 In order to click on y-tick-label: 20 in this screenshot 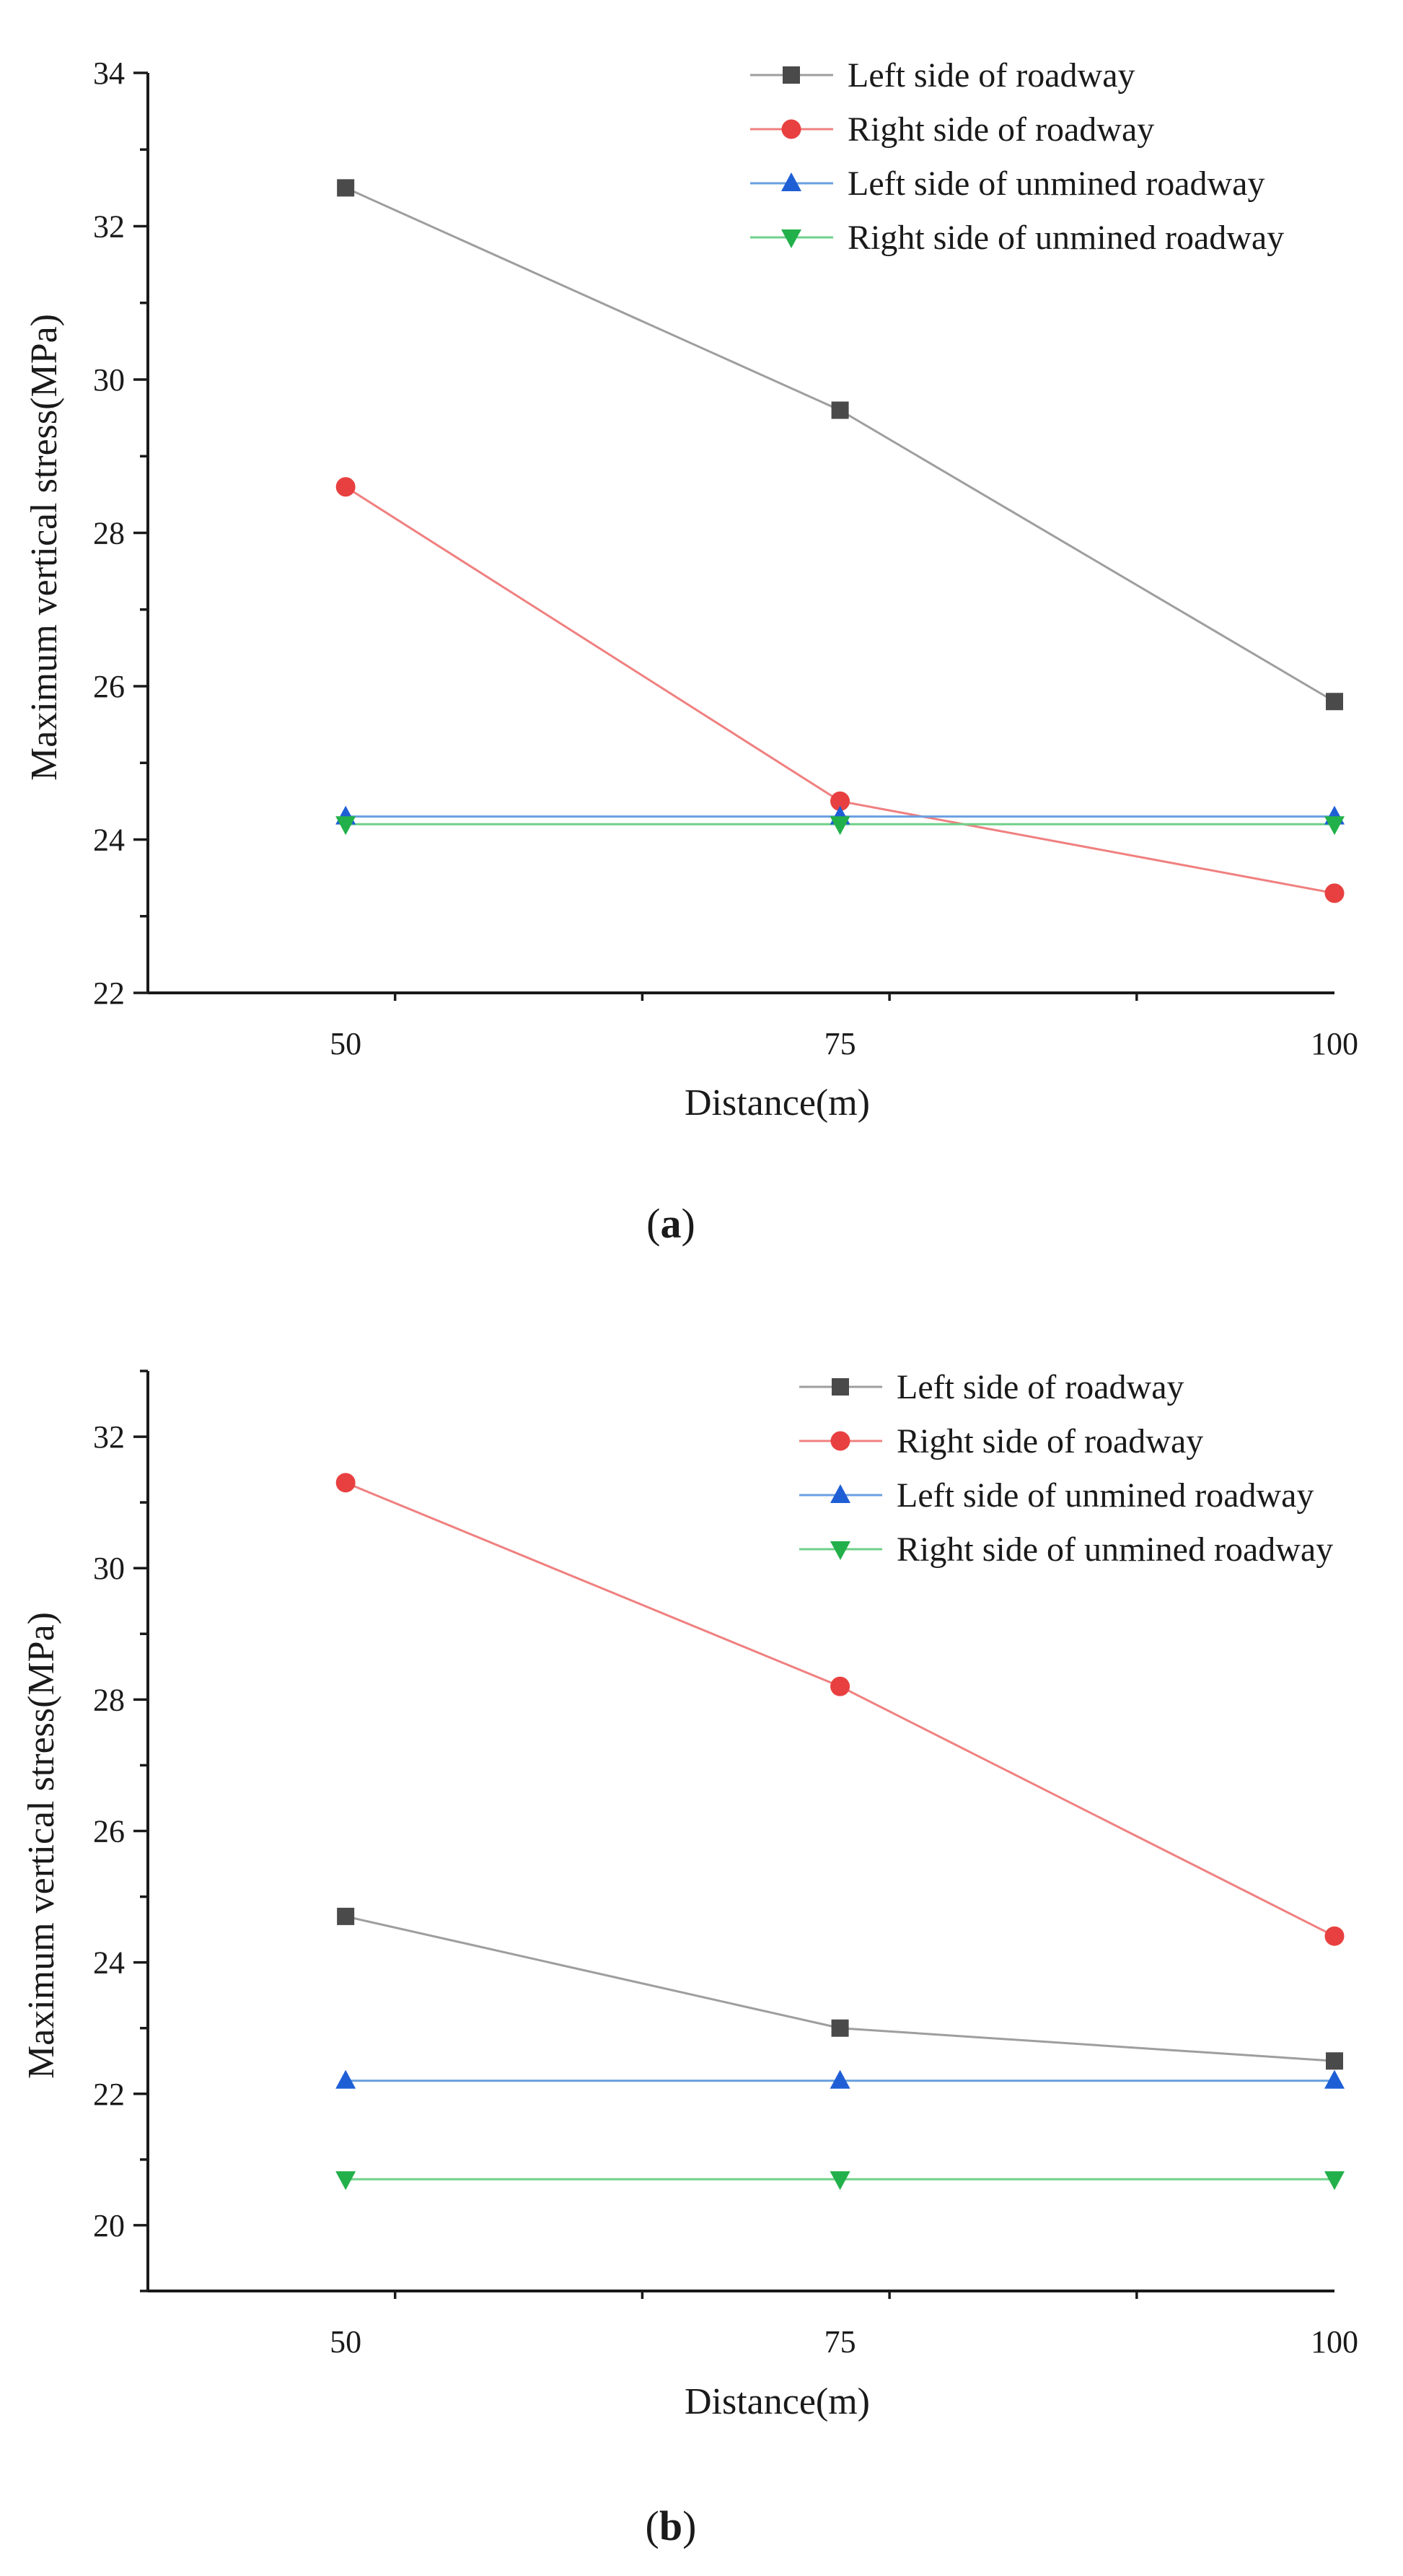, I will do `click(109, 2225)`.